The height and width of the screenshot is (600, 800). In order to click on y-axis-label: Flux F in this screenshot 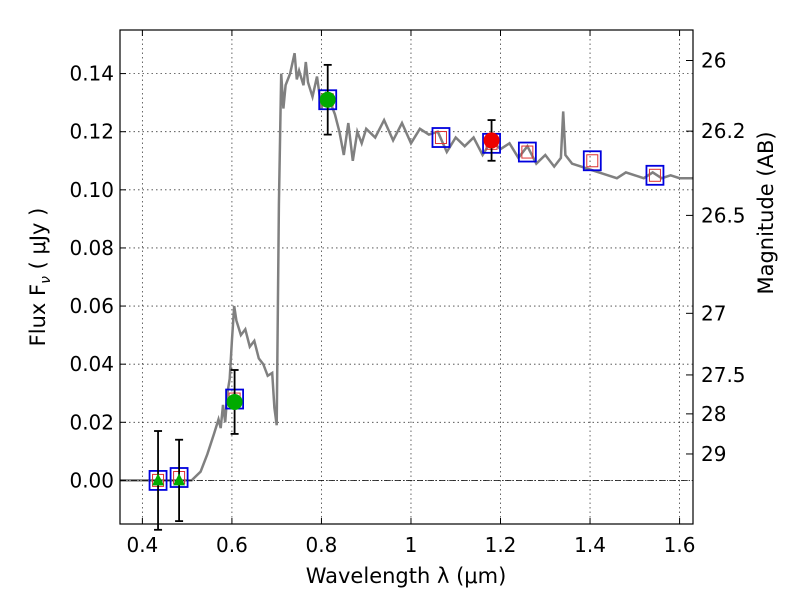, I will do `click(38, 315)`.